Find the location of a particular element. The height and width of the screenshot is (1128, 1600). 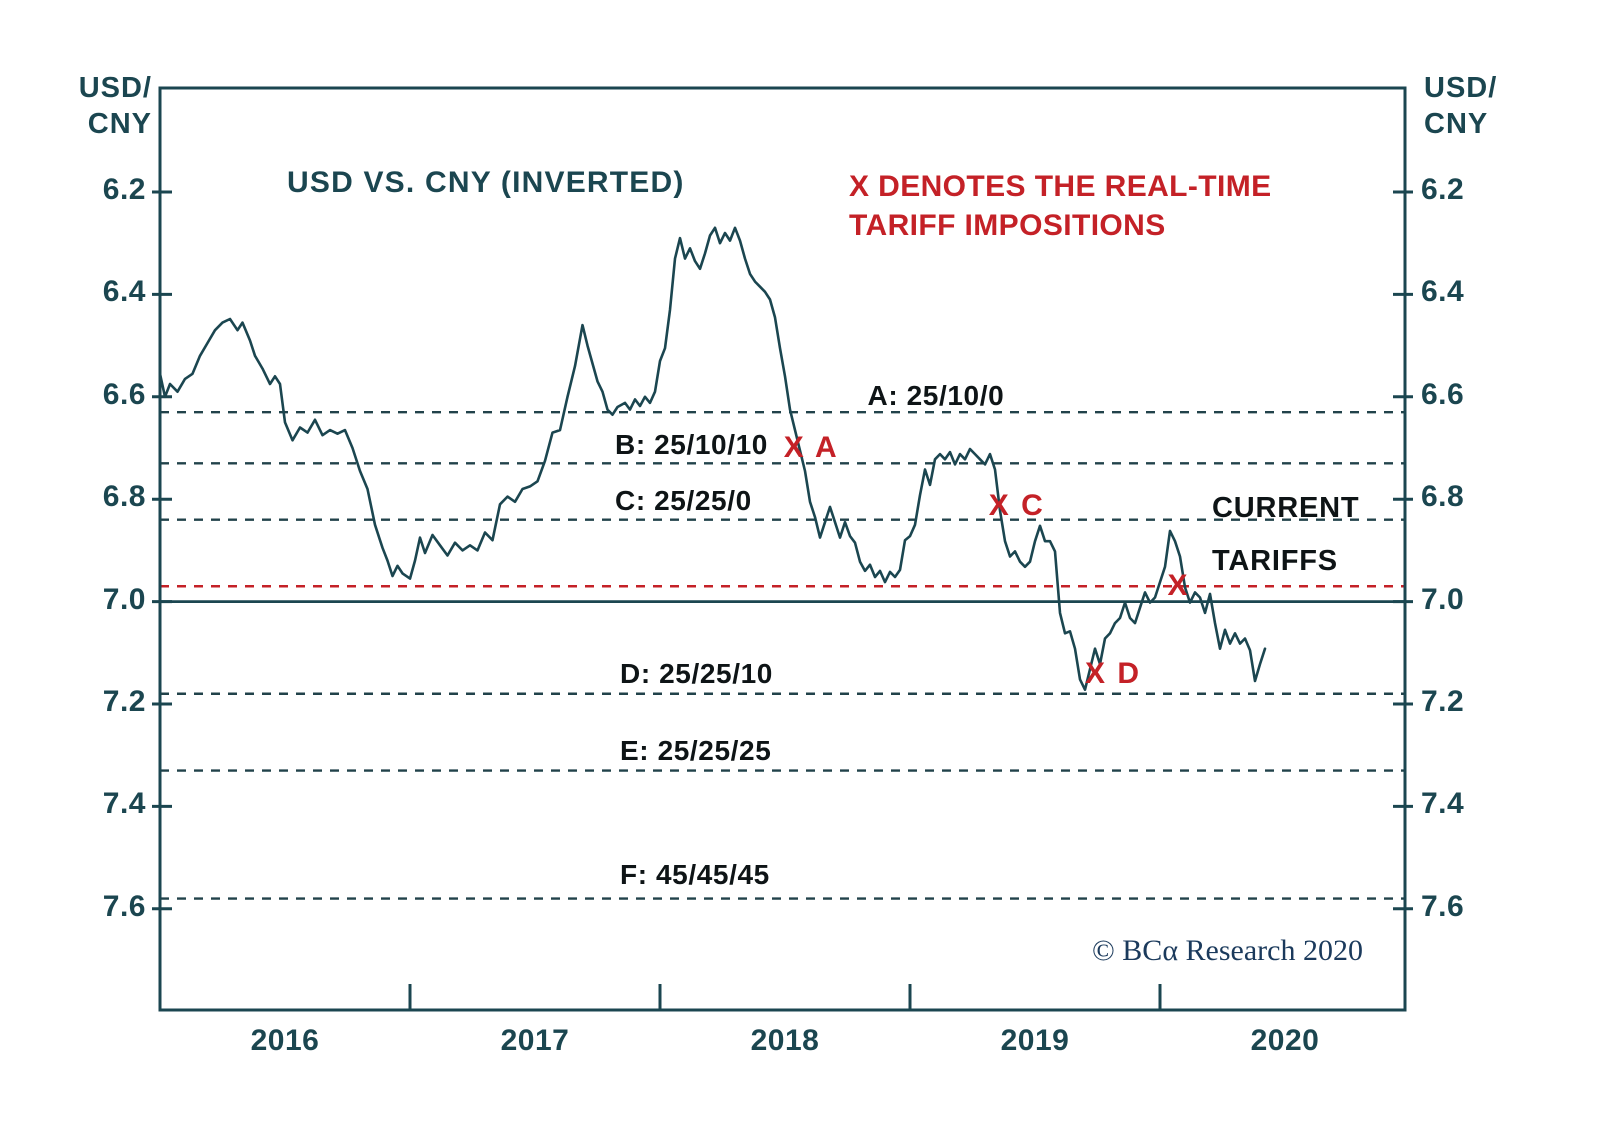

y-axis-unit-right-line1: USD/ is located at coordinates (1461, 88).